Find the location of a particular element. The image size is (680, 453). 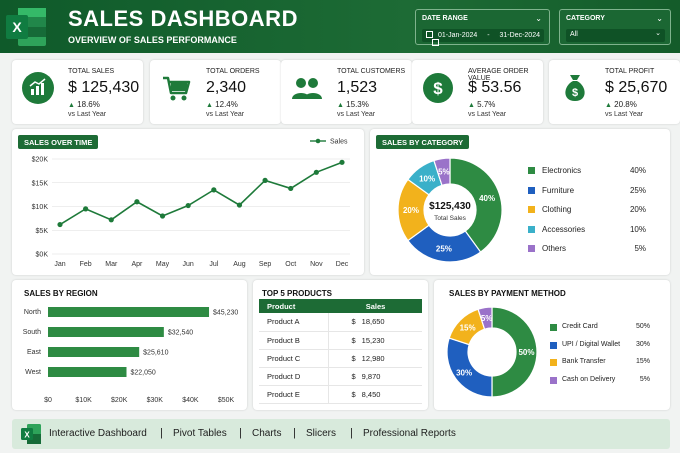

x-tick-label: Mar is located at coordinates (111, 264).